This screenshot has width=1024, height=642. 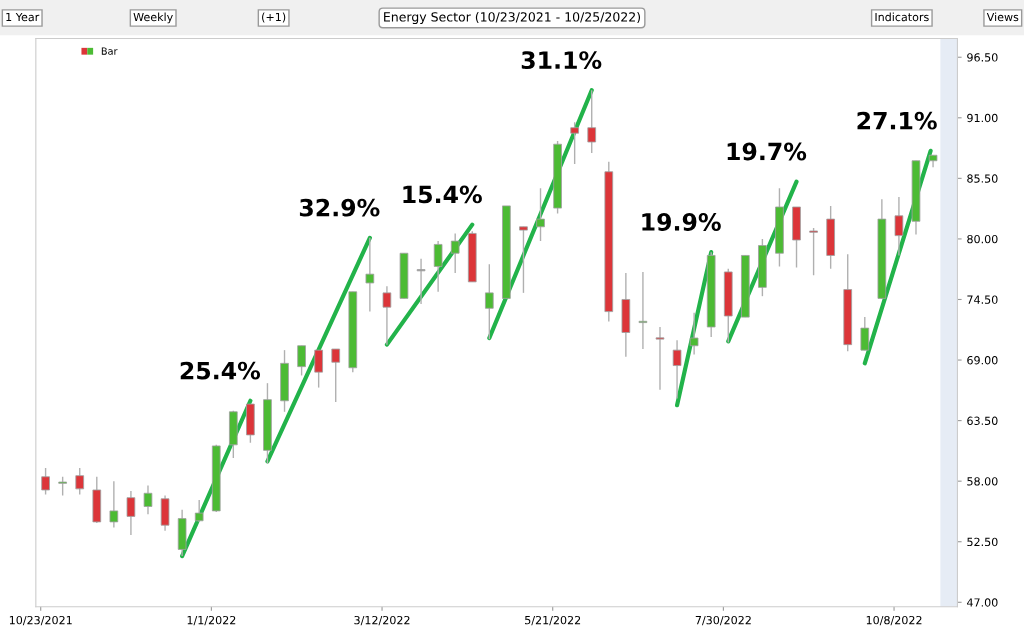 I want to click on legend-label: Bar, so click(x=109, y=51).